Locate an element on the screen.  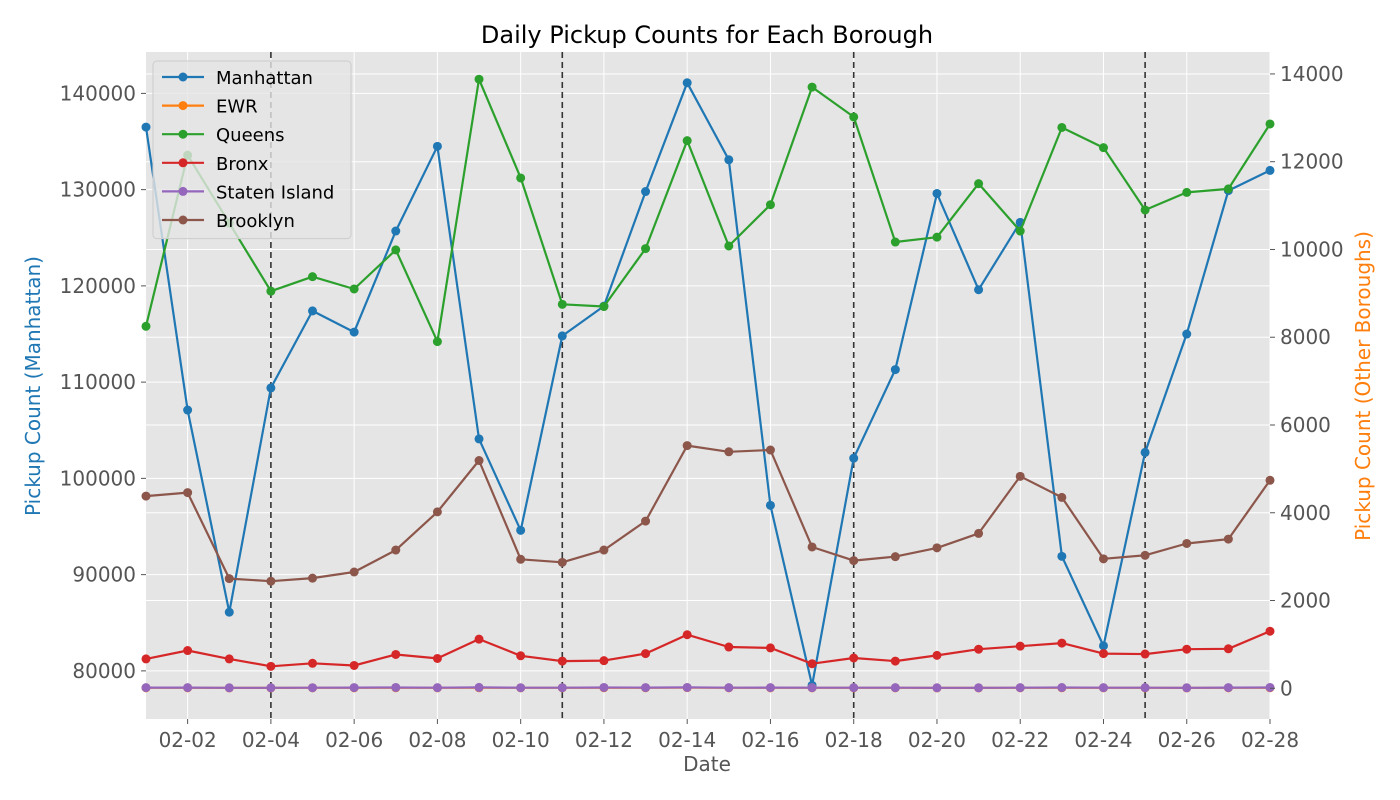
legend-label: EWR is located at coordinates (237, 107).